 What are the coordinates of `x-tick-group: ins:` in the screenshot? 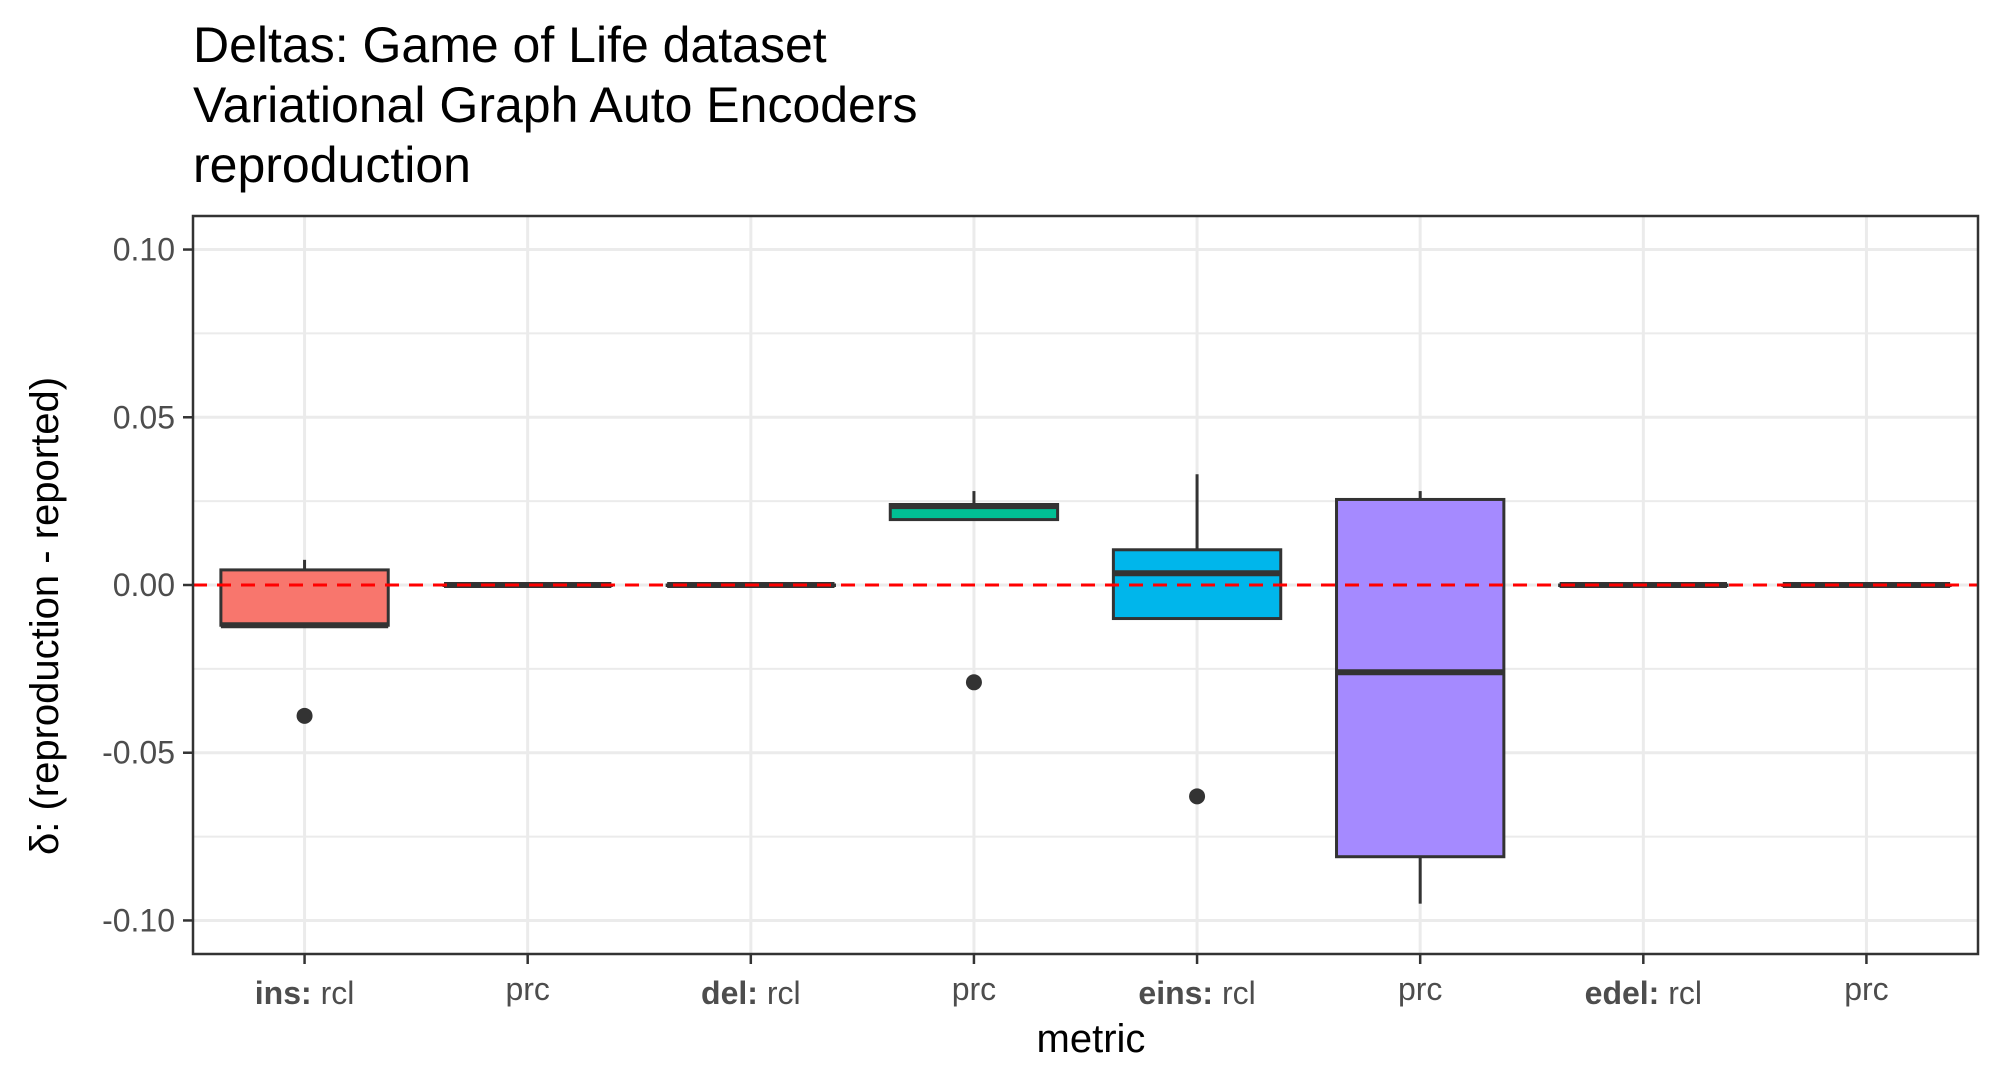 It's located at (288, 993).